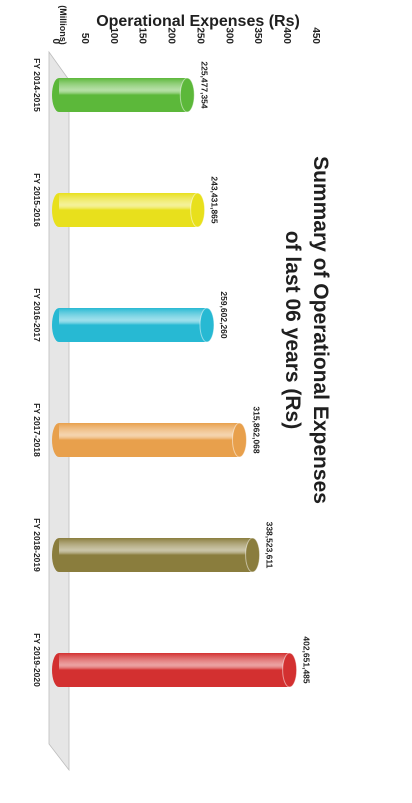 The width and height of the screenshot is (412, 803). What do you see at coordinates (256, 430) in the screenshot?
I see `bar-value-label: 315,862,068` at bounding box center [256, 430].